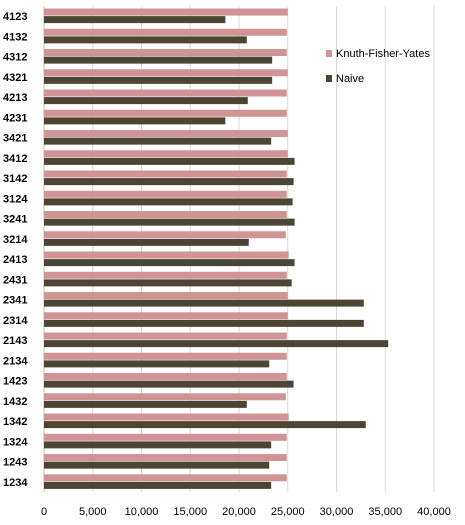 Image resolution: width=465 pixels, height=525 pixels. What do you see at coordinates (190, 512) in the screenshot?
I see `x-tick-label: 15,000` at bounding box center [190, 512].